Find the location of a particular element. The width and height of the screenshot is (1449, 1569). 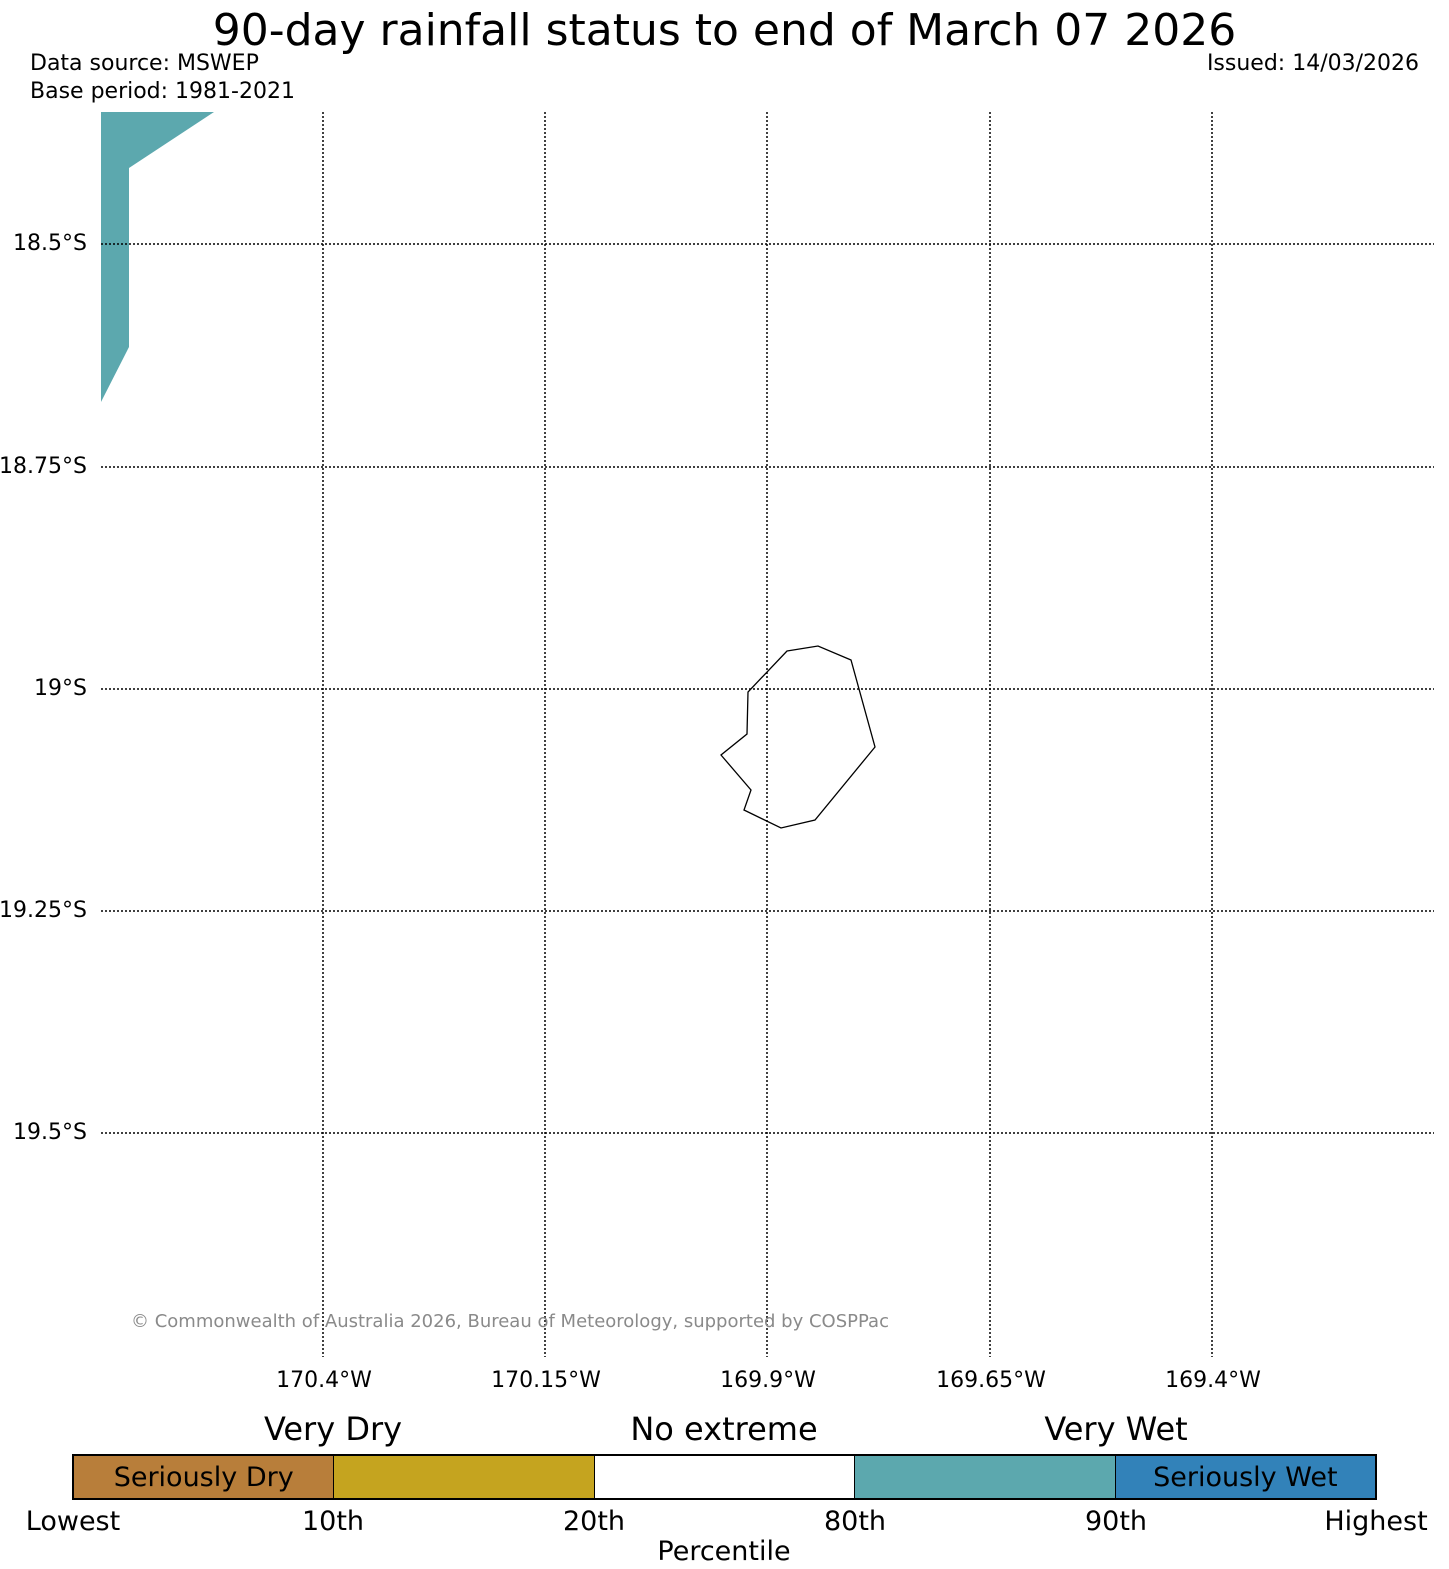

legend-header-no-extreme: No extreme is located at coordinates (724, 1429).